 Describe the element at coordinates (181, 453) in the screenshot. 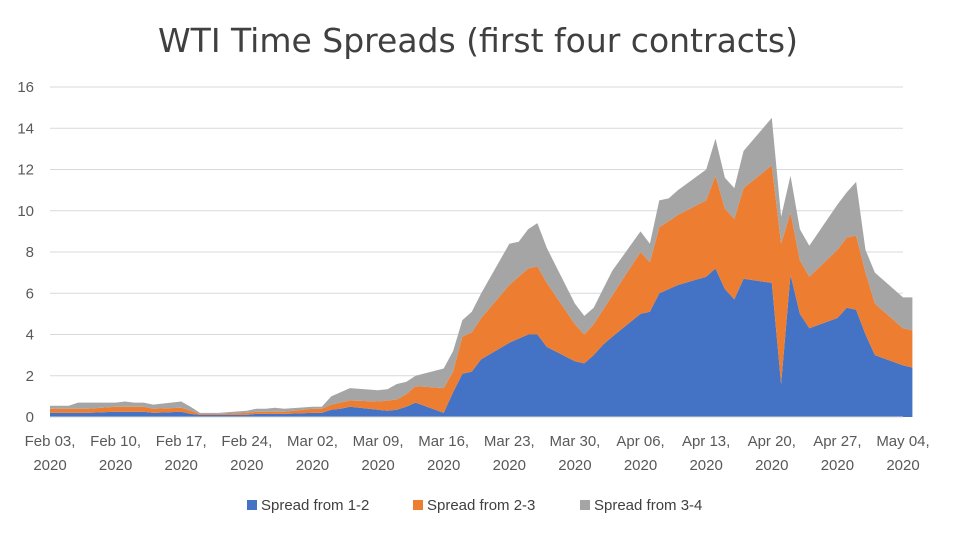

I see `x-tick-label-2: Feb 17, 2020` at that location.